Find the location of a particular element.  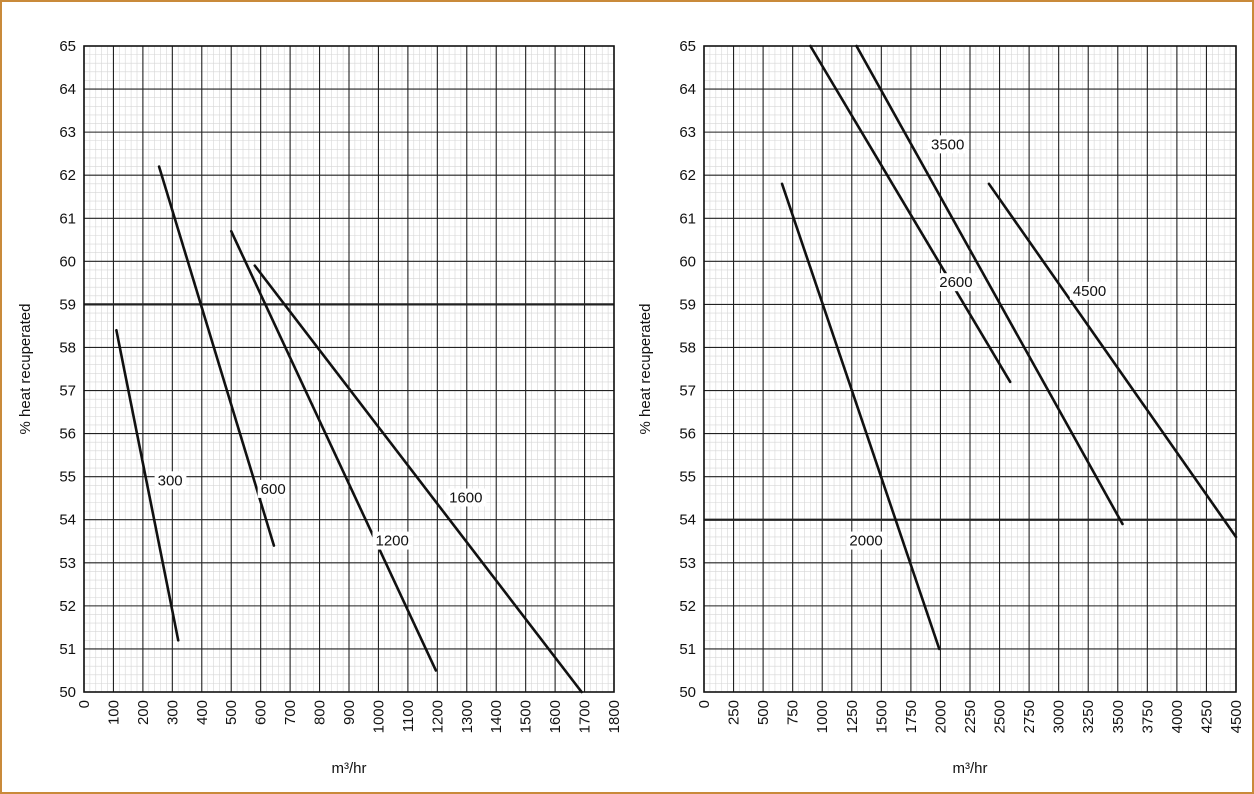

series-label-4500: 4500 is located at coordinates (1089, 291).